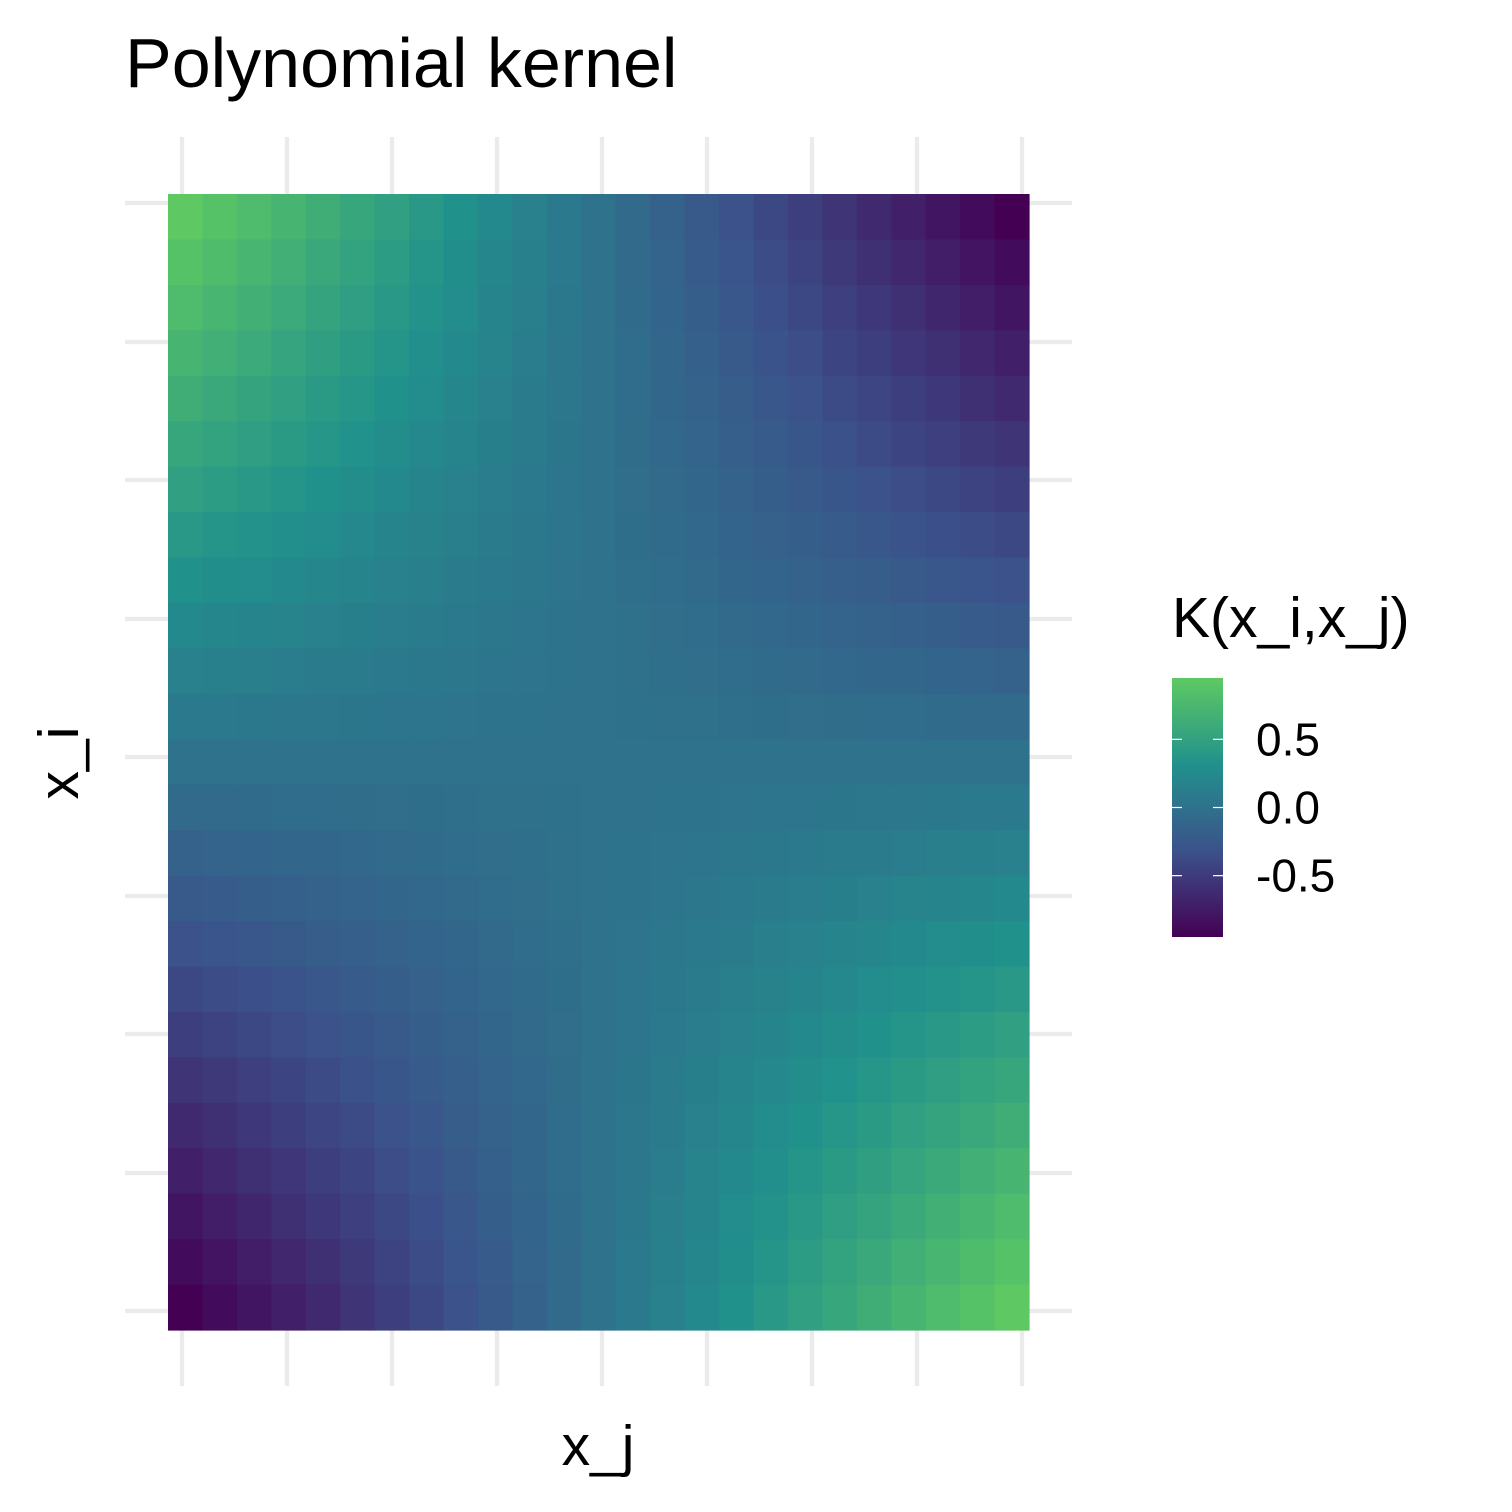 The image size is (1512, 1512). What do you see at coordinates (401, 63) in the screenshot?
I see `chart-title: Polynomial kernel` at bounding box center [401, 63].